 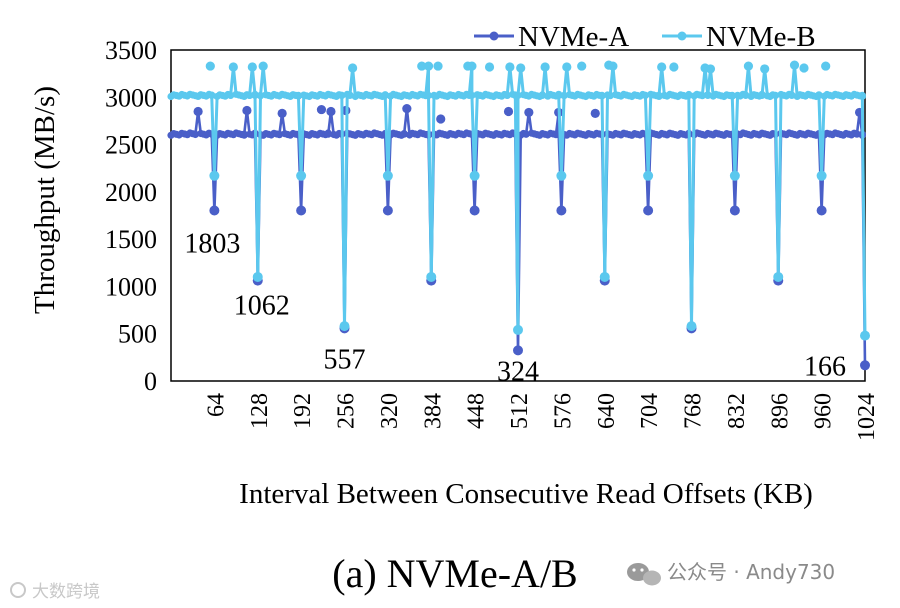 I want to click on x-tick-label: 1024, so click(x=867, y=417).